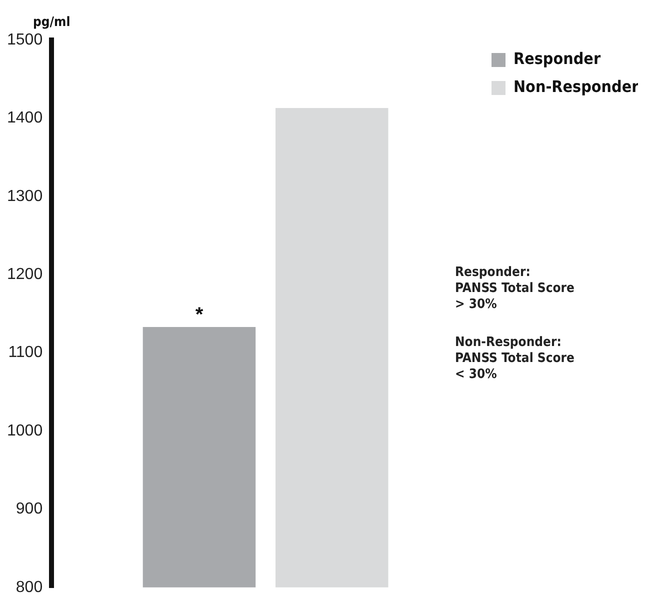 The width and height of the screenshot is (648, 600). What do you see at coordinates (51, 22) in the screenshot?
I see `y-axis-title: pg/ml` at bounding box center [51, 22].